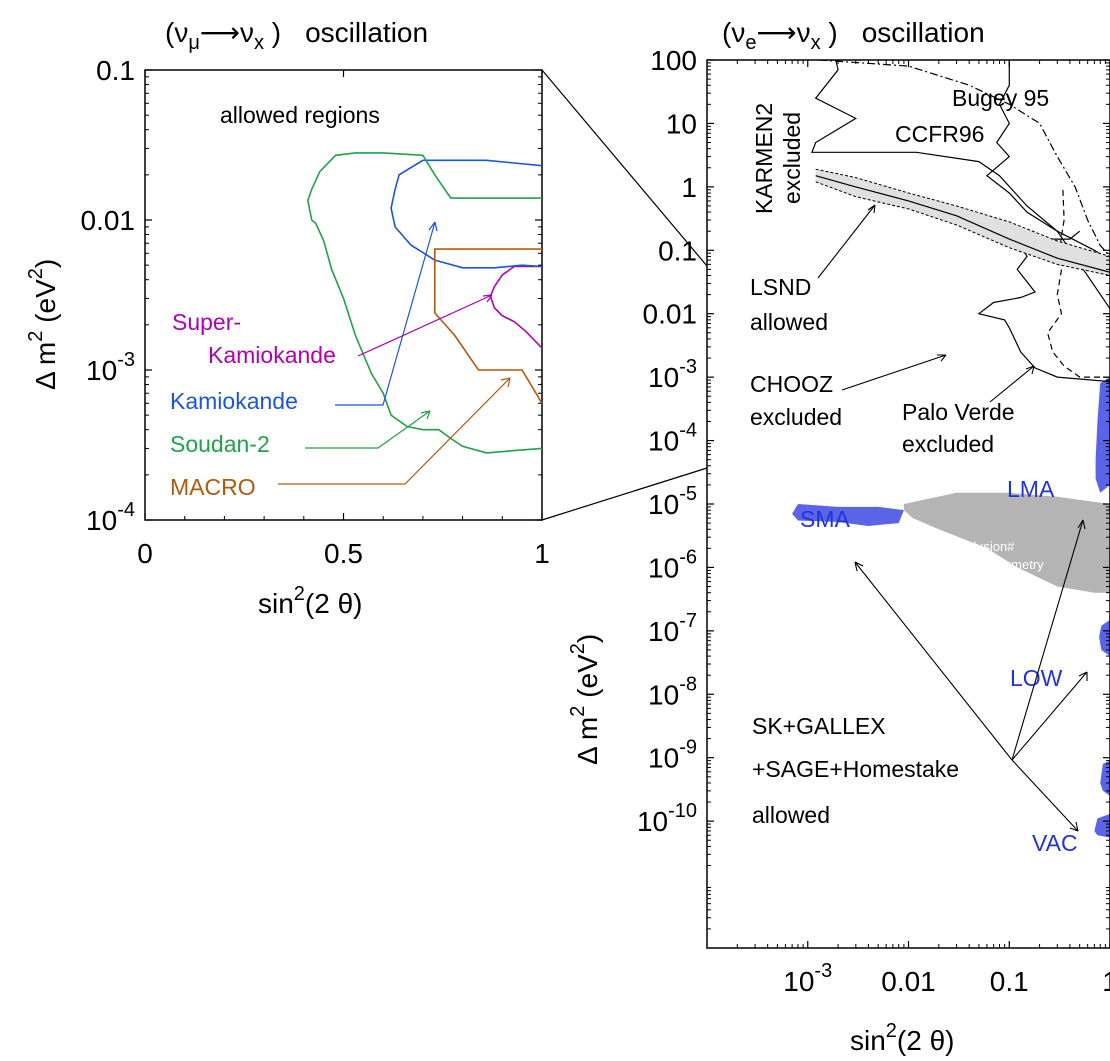 This screenshot has width=1110, height=1061. Describe the element at coordinates (962, 212) in the screenshot. I see `series-lsnd-upper` at that location.